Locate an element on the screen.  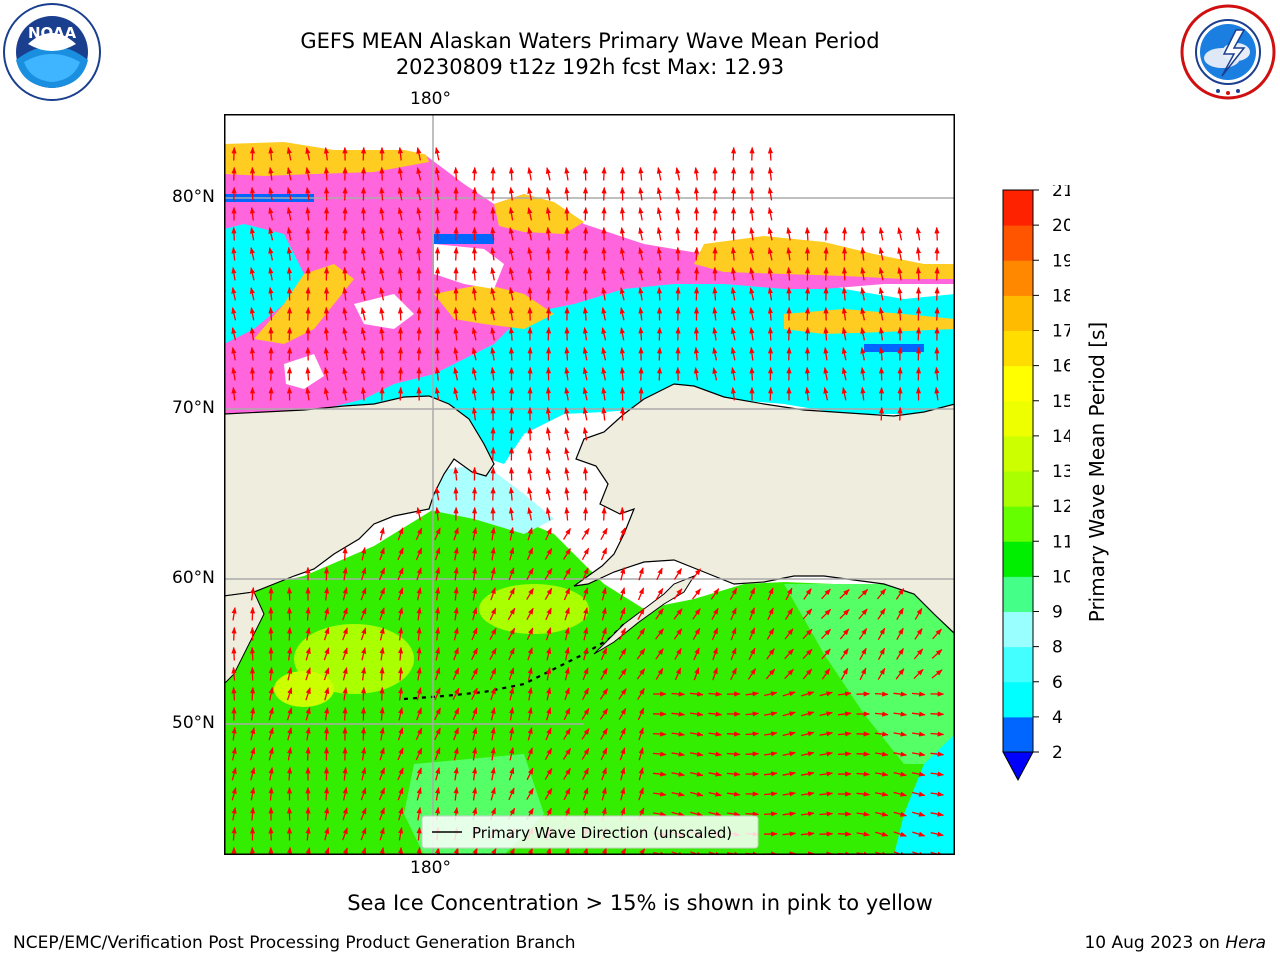
colorbar-boxes is located at coordinates (1018, 471).